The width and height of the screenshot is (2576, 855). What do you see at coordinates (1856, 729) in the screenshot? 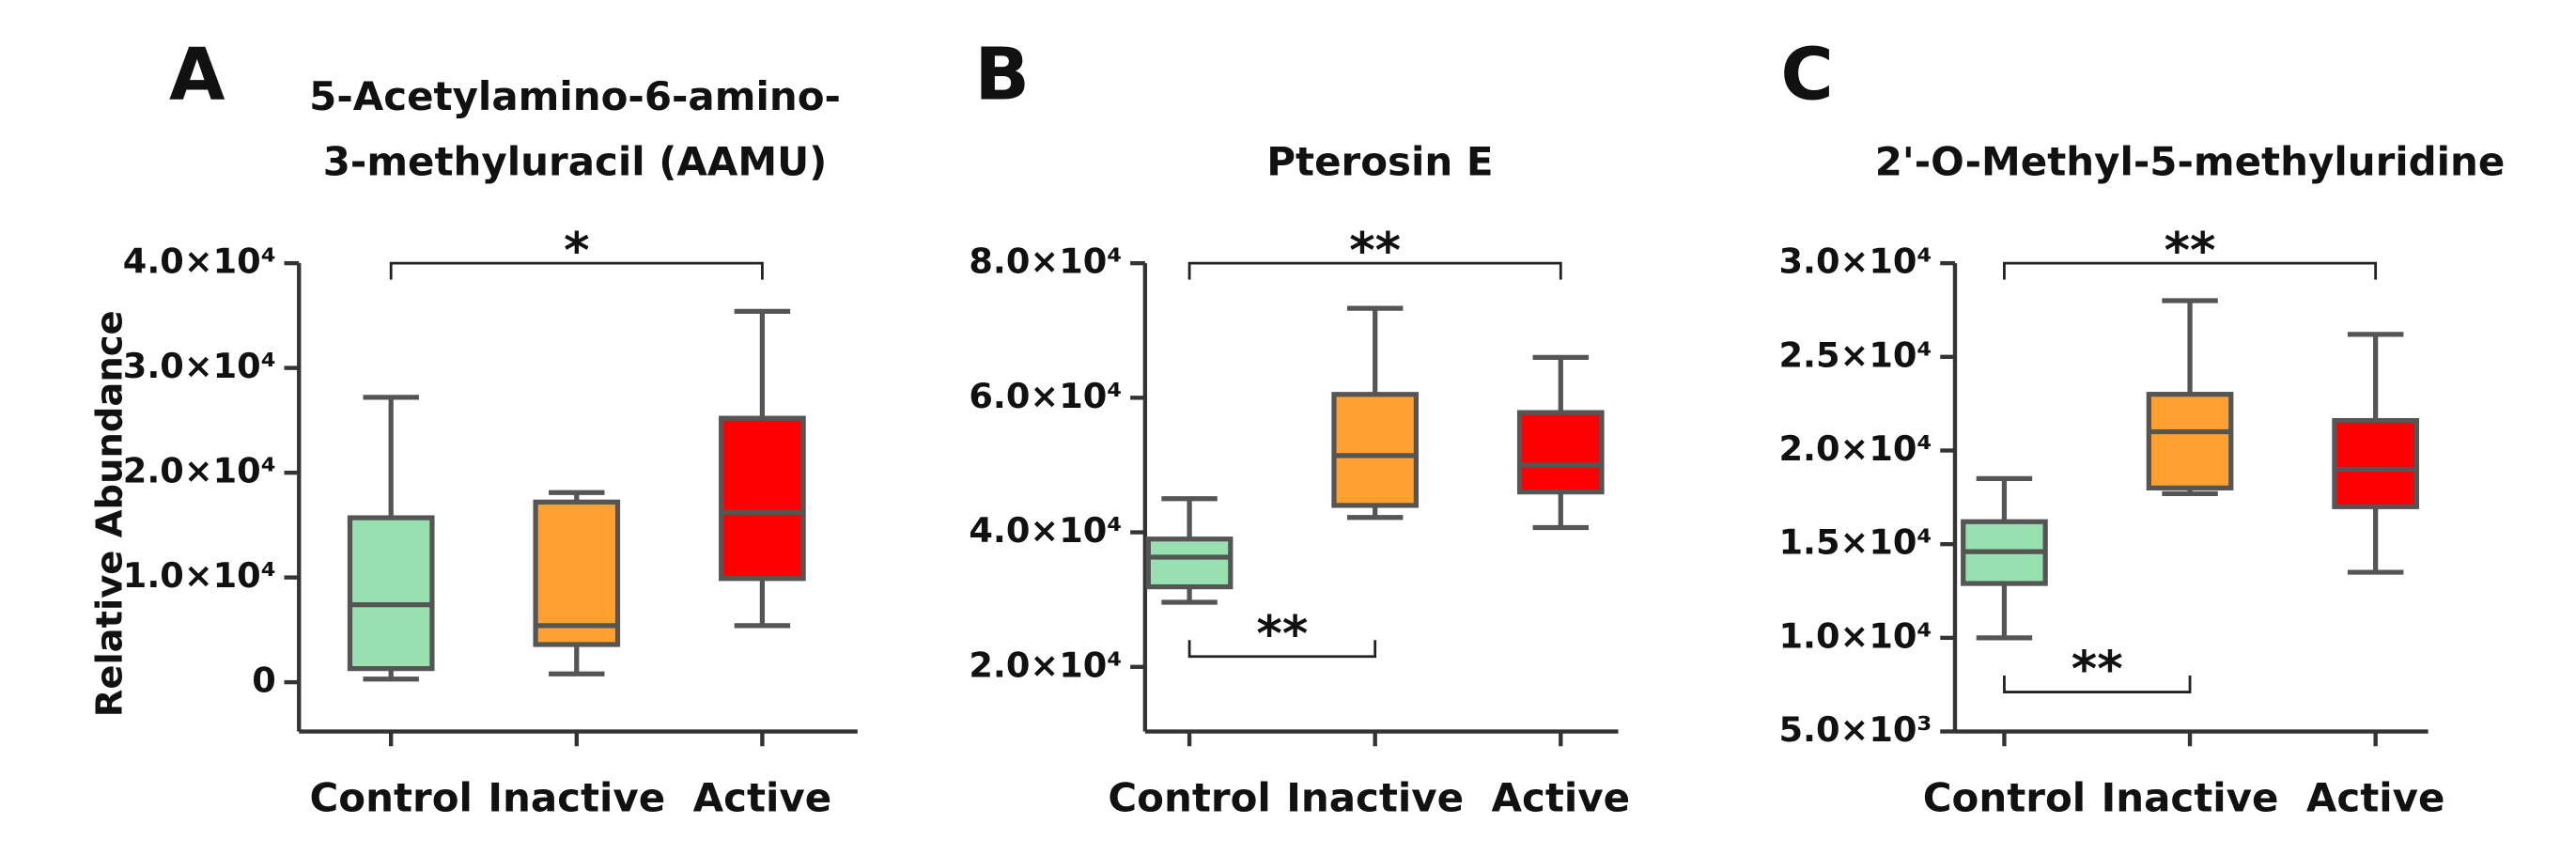
I see `y-tick-label: 5.0×10³` at bounding box center [1856, 729].